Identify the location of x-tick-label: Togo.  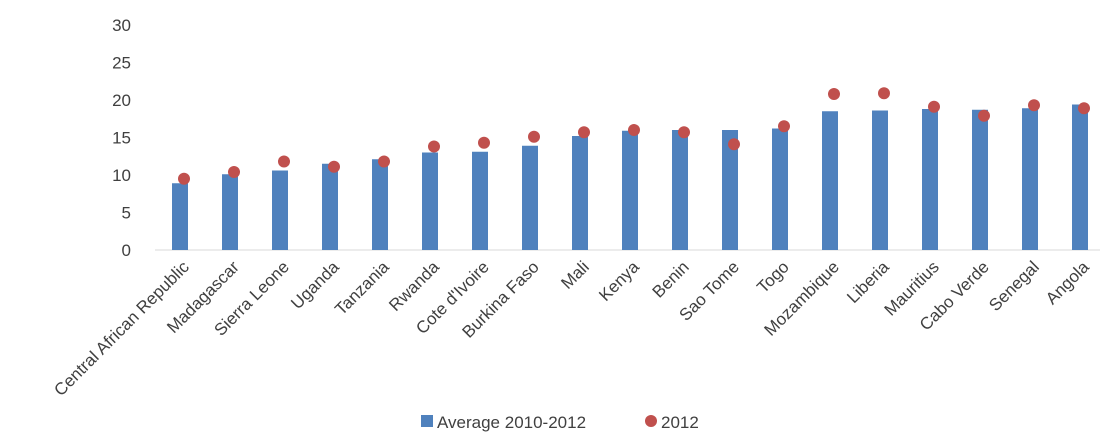
(773, 277).